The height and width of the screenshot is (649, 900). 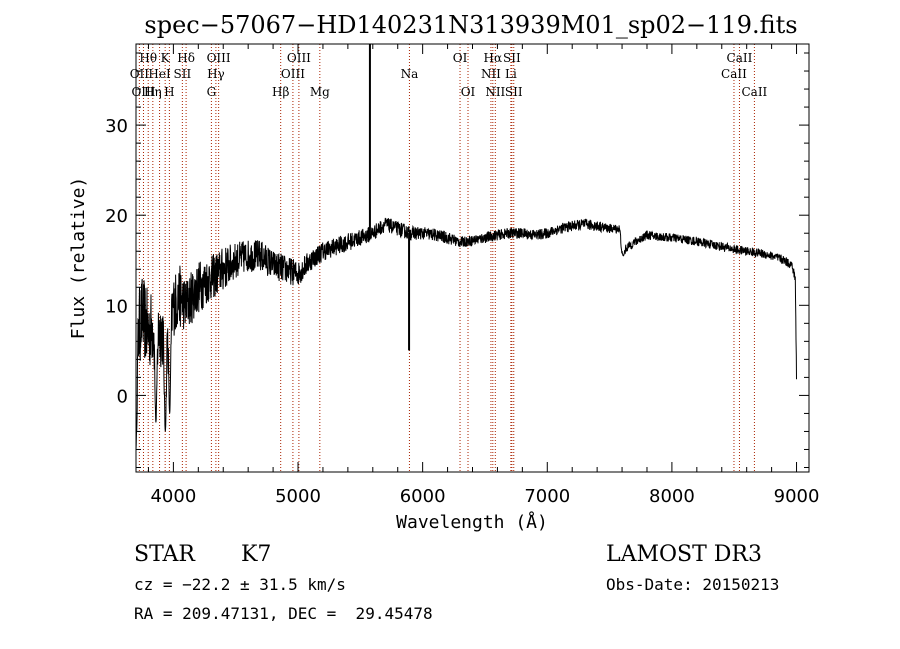 I want to click on y-tick-label: 10, so click(x=116, y=306).